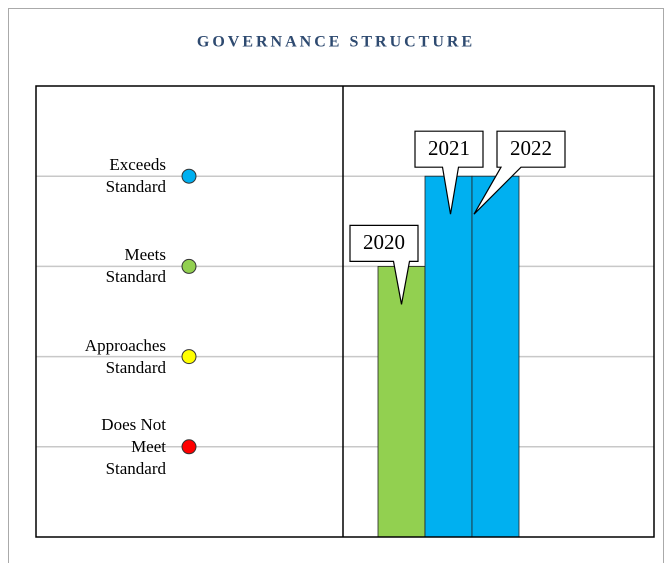 The image size is (672, 563). Describe the element at coordinates (125, 356) in the screenshot. I see `y-tick-label: Approaches Standard` at that location.